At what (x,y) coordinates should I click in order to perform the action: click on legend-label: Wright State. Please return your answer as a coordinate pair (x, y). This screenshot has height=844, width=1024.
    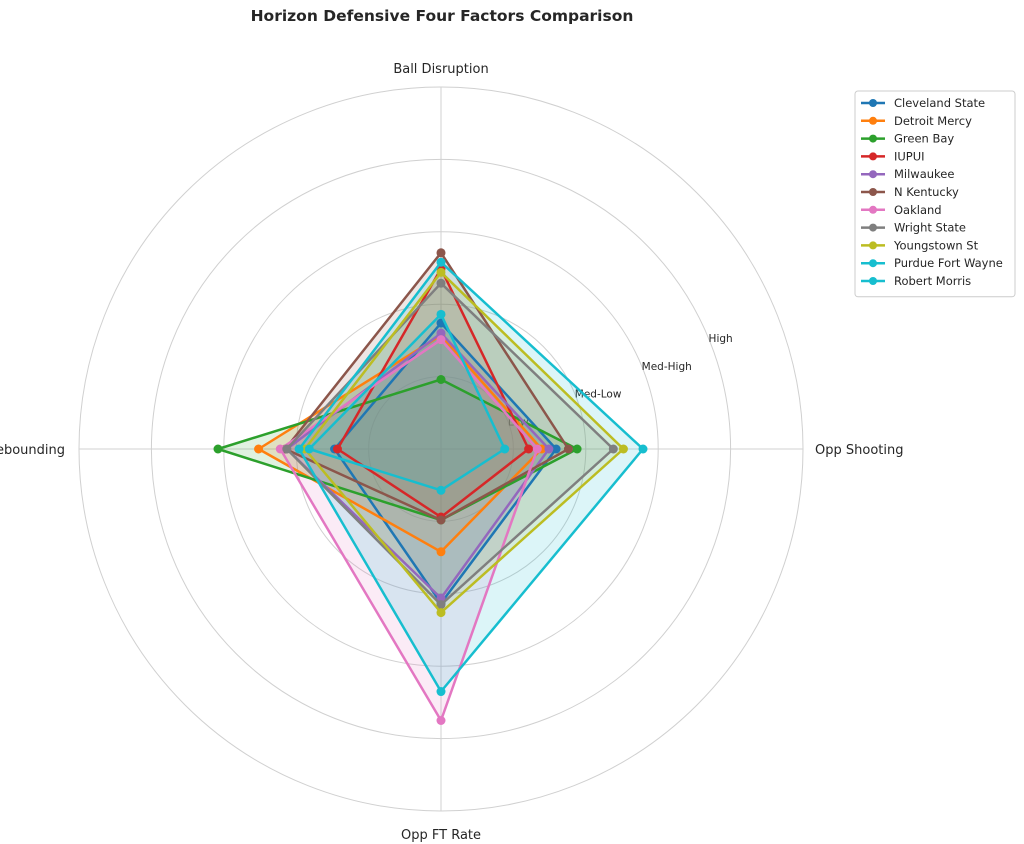
    Looking at the image, I should click on (930, 228).